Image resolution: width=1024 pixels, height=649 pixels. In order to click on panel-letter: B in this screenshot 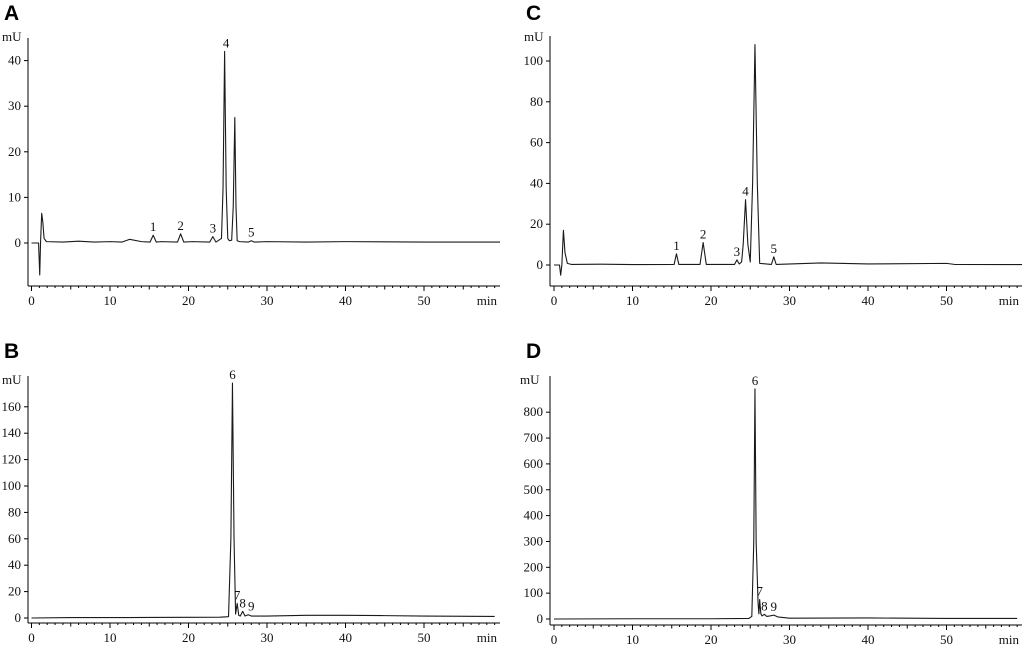, I will do `click(11, 351)`.